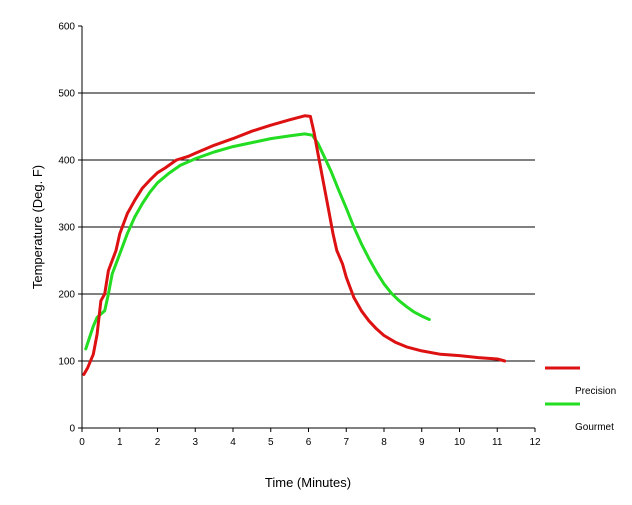 The image size is (632, 505). What do you see at coordinates (271, 442) in the screenshot?
I see `x-tick-label: 5` at bounding box center [271, 442].